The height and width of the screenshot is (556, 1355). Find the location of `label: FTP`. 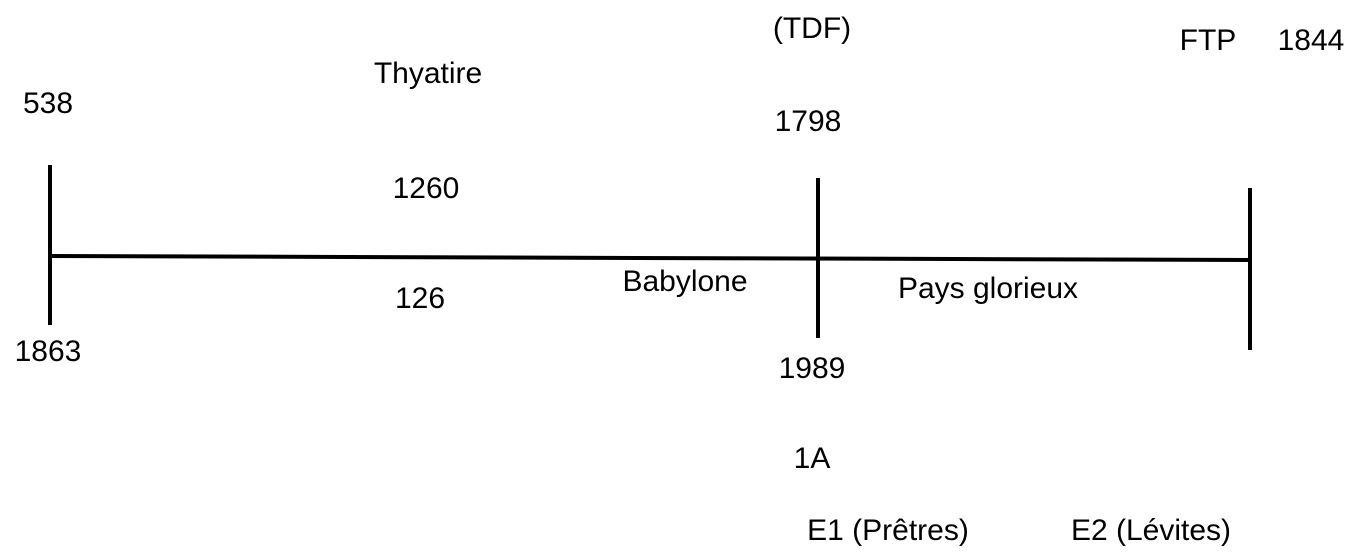

label: FTP is located at coordinates (1208, 40).